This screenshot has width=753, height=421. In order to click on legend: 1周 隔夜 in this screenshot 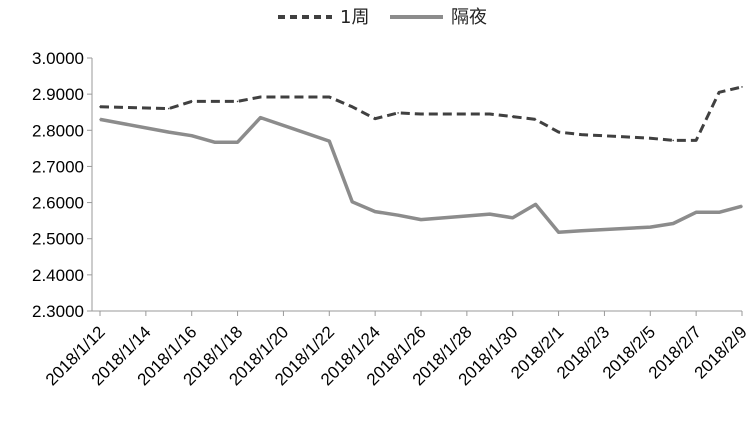, I will do `click(382, 17)`.